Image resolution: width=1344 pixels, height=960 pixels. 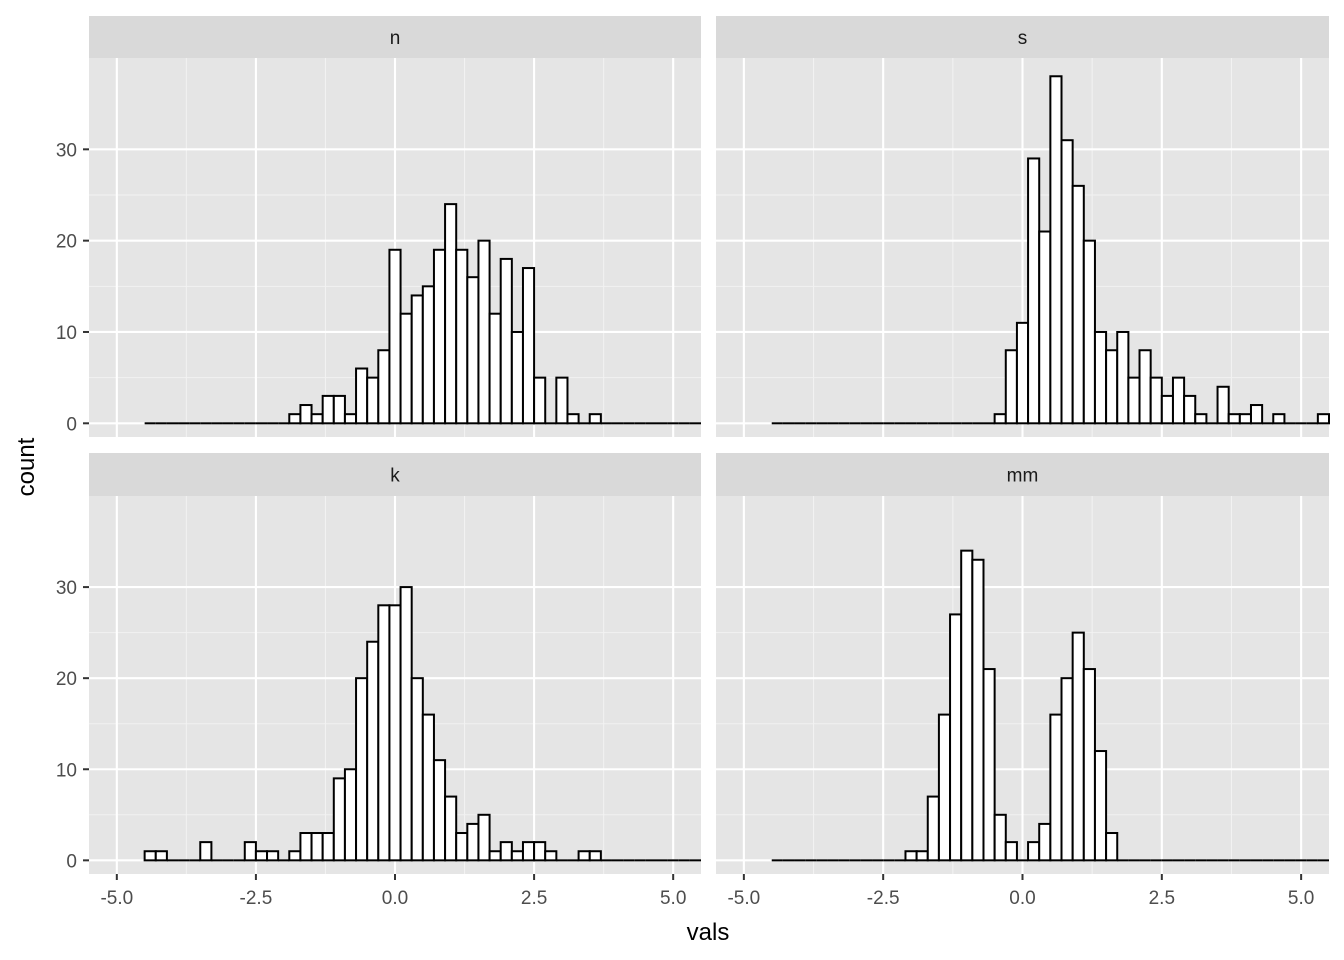 I want to click on facet-strip-label: k, so click(x=395, y=476).